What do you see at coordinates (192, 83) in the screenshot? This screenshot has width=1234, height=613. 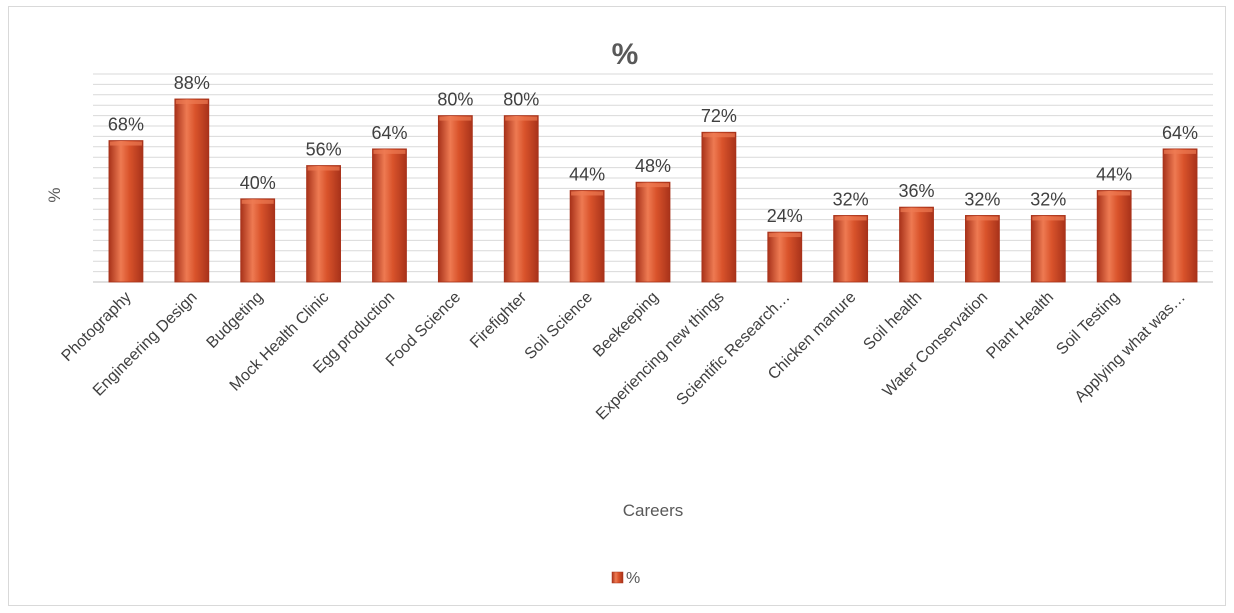 I see `data-label: 88%` at bounding box center [192, 83].